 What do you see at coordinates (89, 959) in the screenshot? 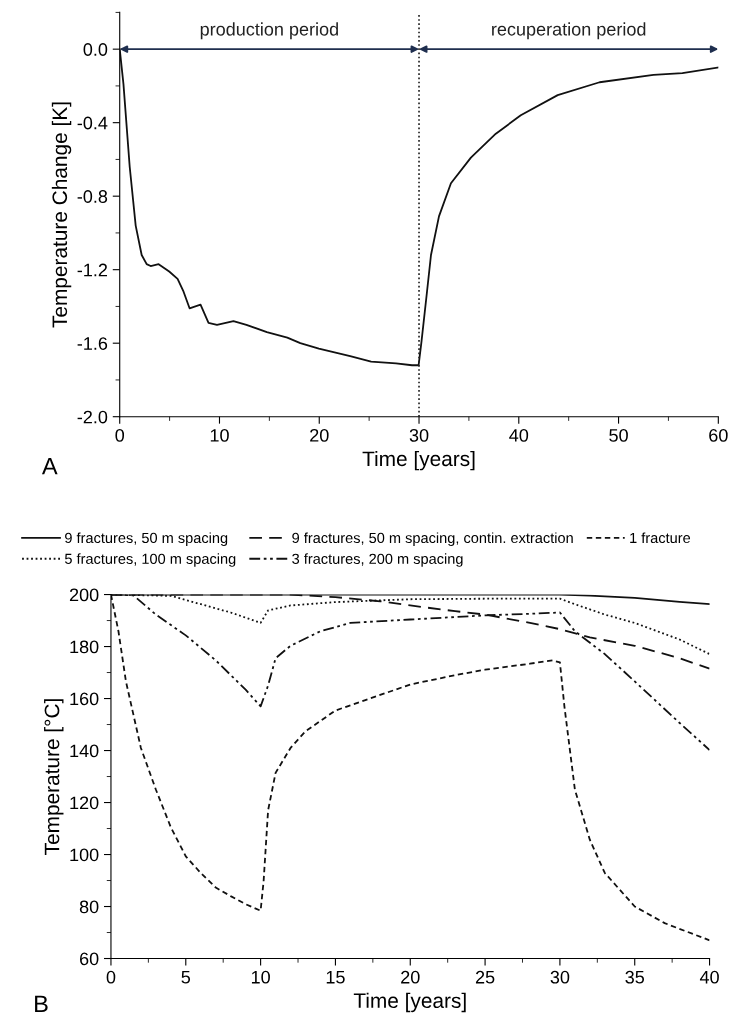
I see `y-tick-label: 60` at bounding box center [89, 959].